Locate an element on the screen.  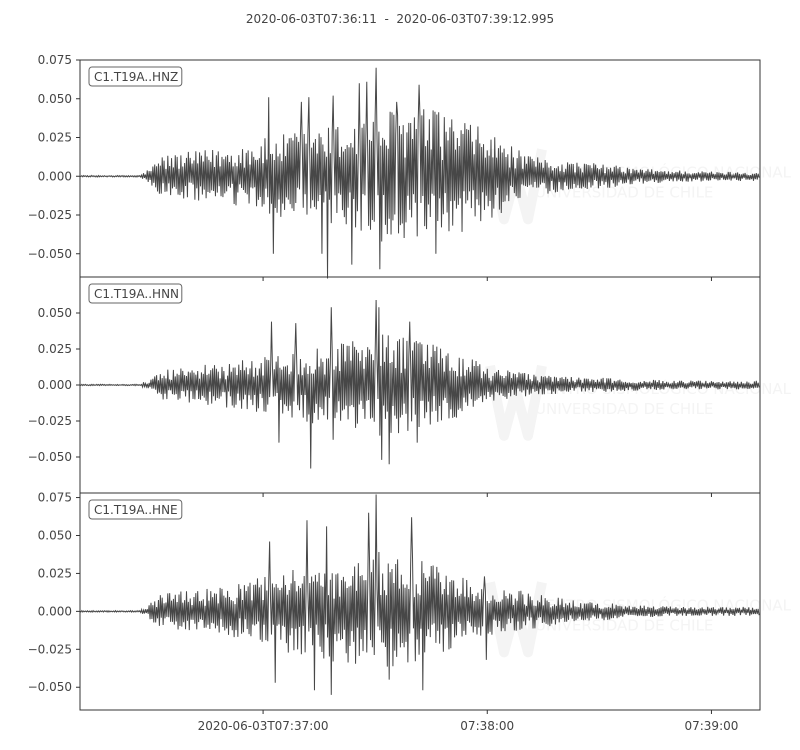
channel-label-text: C1.T19A..HNE is located at coordinates (136, 510).